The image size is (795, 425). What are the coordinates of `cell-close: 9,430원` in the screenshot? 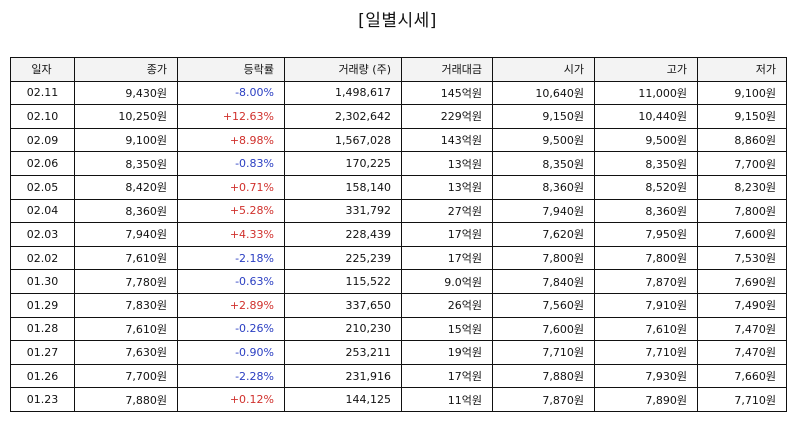 It's located at (126, 93).